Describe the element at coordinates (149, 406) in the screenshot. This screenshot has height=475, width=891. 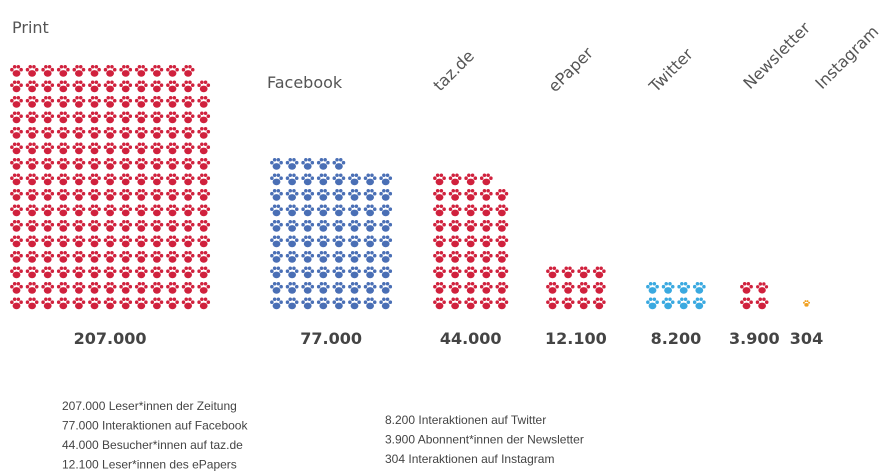
I see `annotation: 207.000 Leser*innen der Zeitung` at that location.